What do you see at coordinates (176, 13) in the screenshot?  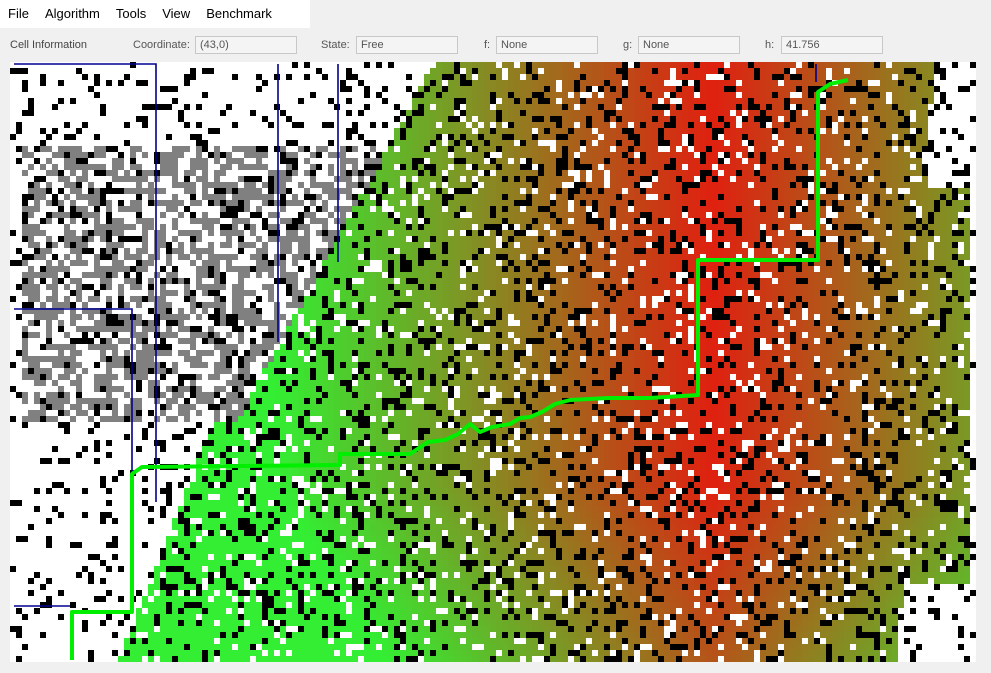 I see `menu-view: View` at bounding box center [176, 13].